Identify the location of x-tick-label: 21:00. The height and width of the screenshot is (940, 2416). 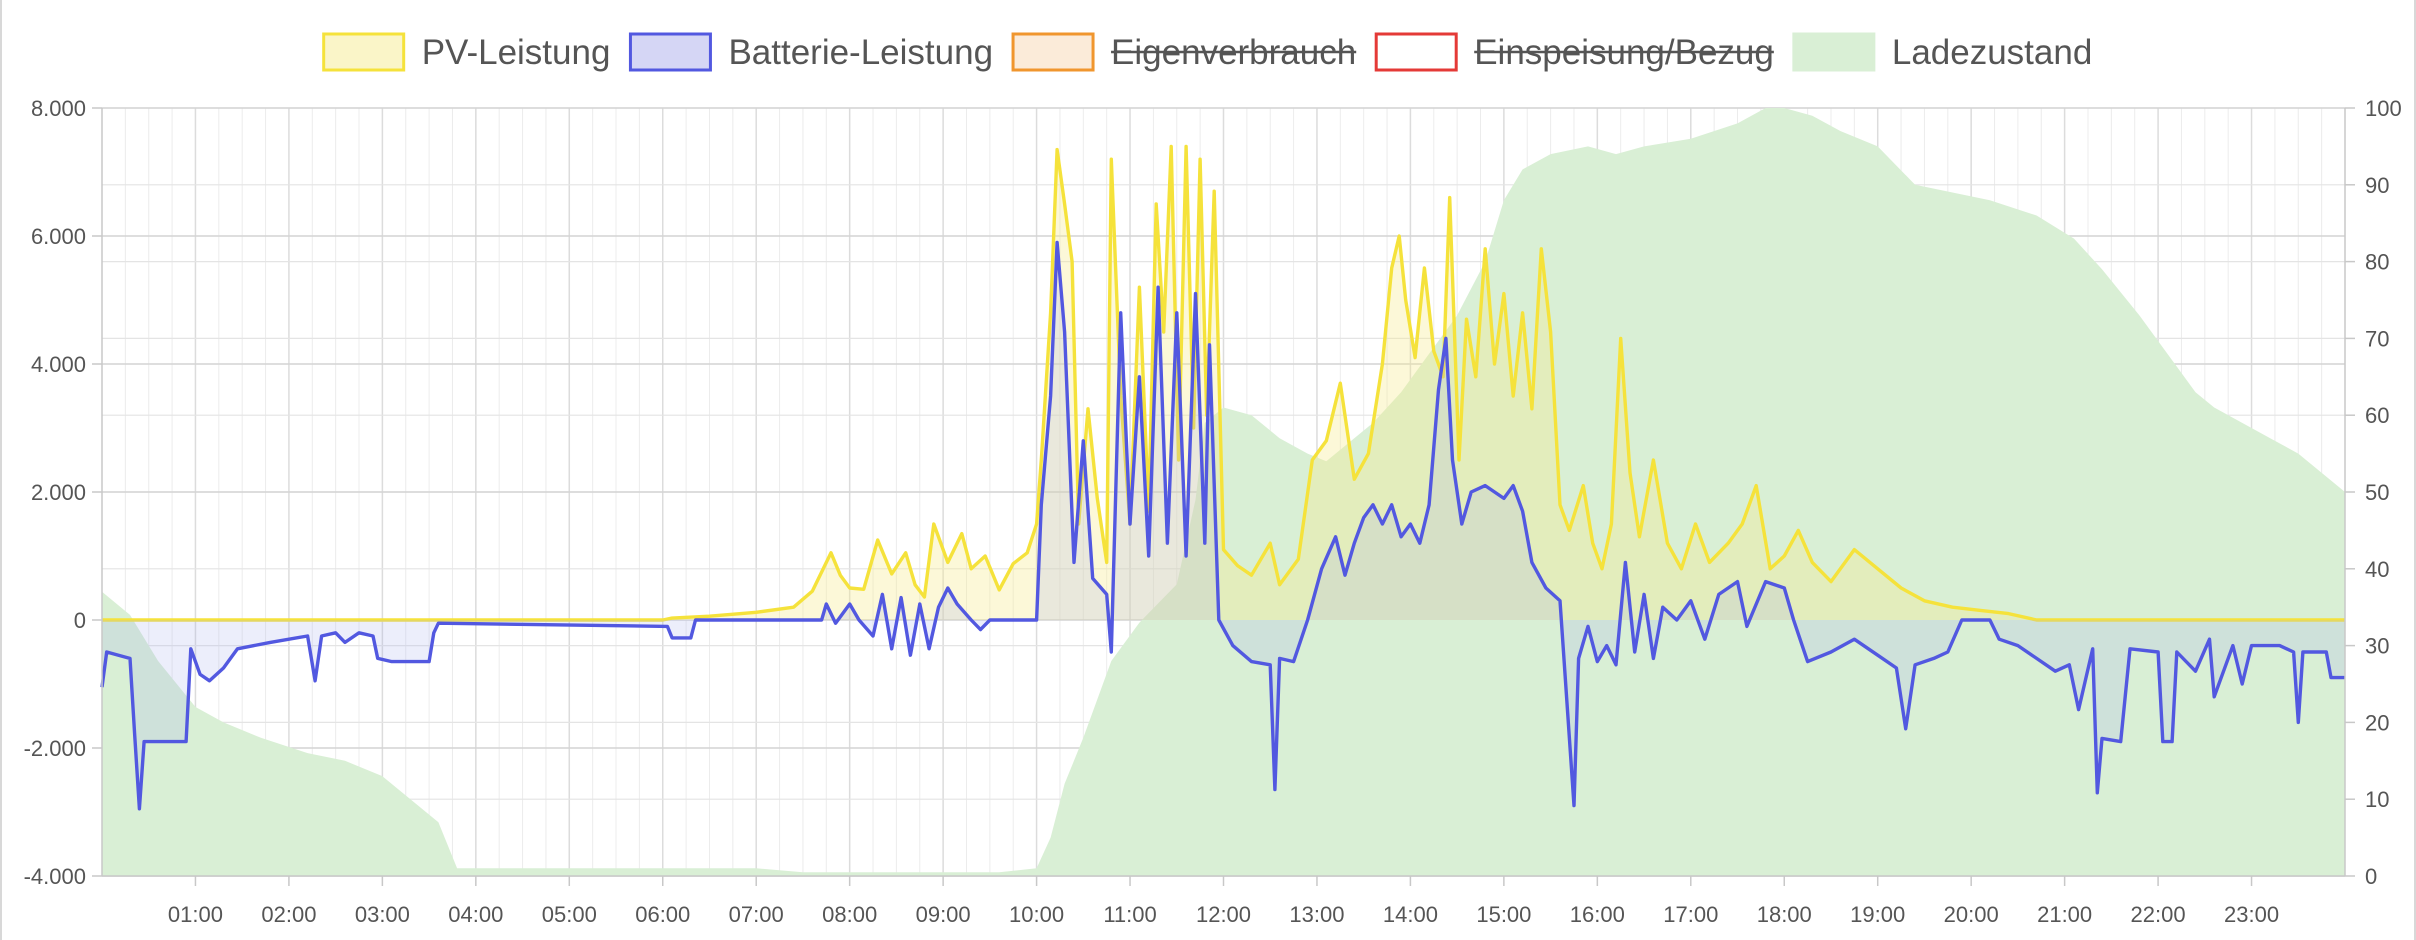
(2064, 914).